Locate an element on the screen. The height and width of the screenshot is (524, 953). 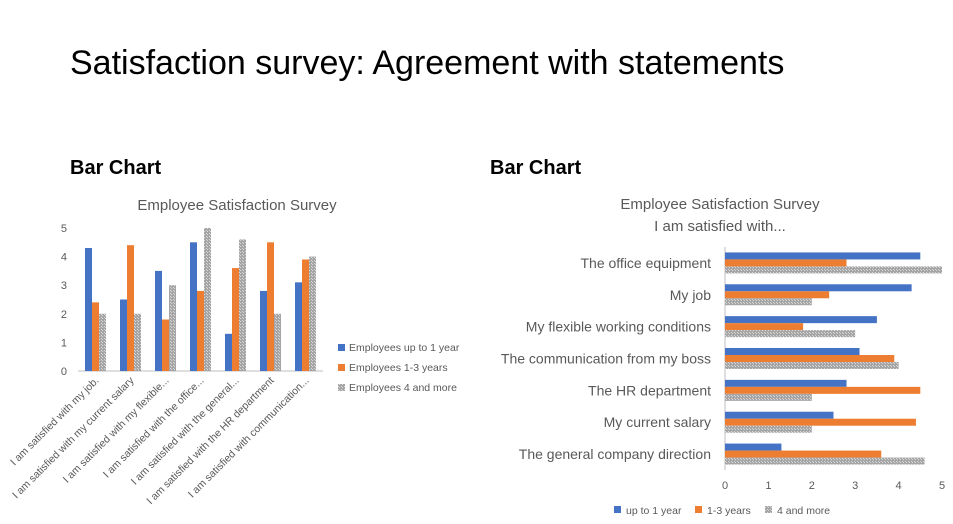
x-tick-label: 5 is located at coordinates (942, 486).